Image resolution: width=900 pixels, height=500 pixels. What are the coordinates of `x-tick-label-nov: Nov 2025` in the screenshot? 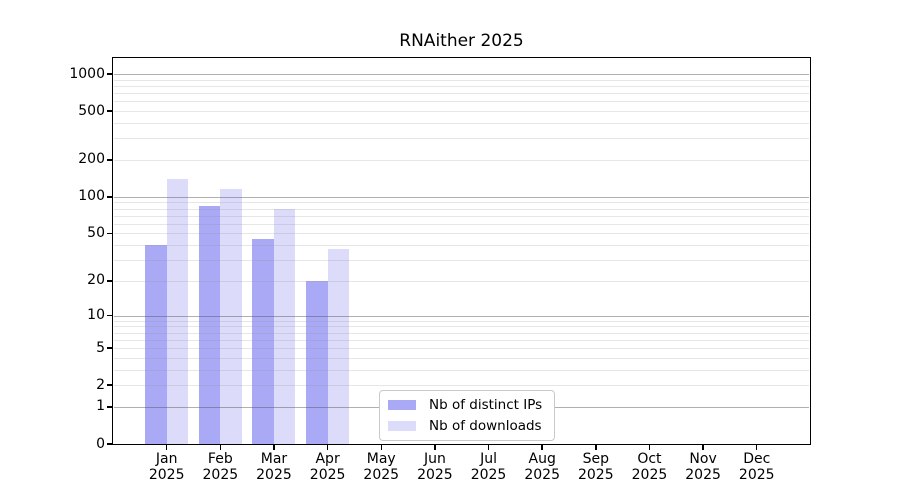 It's located at (703, 467).